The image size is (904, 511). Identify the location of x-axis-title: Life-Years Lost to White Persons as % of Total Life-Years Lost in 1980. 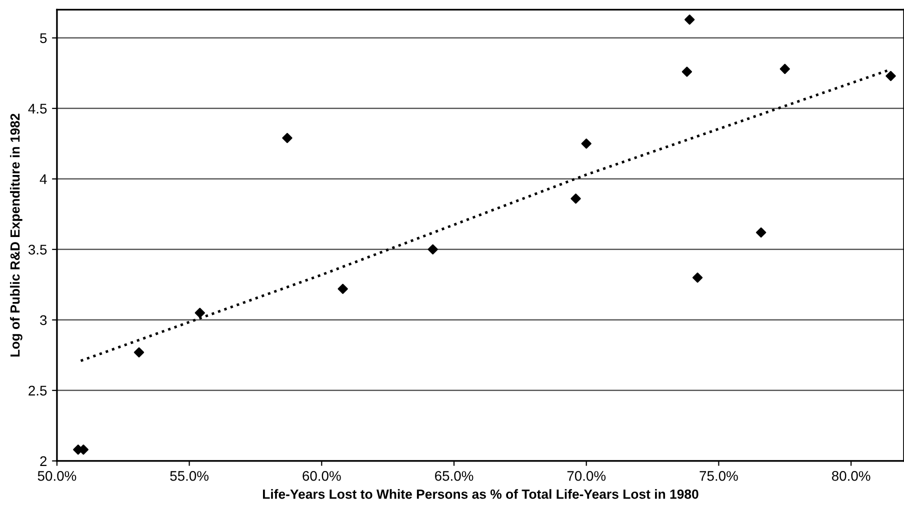
(480, 494).